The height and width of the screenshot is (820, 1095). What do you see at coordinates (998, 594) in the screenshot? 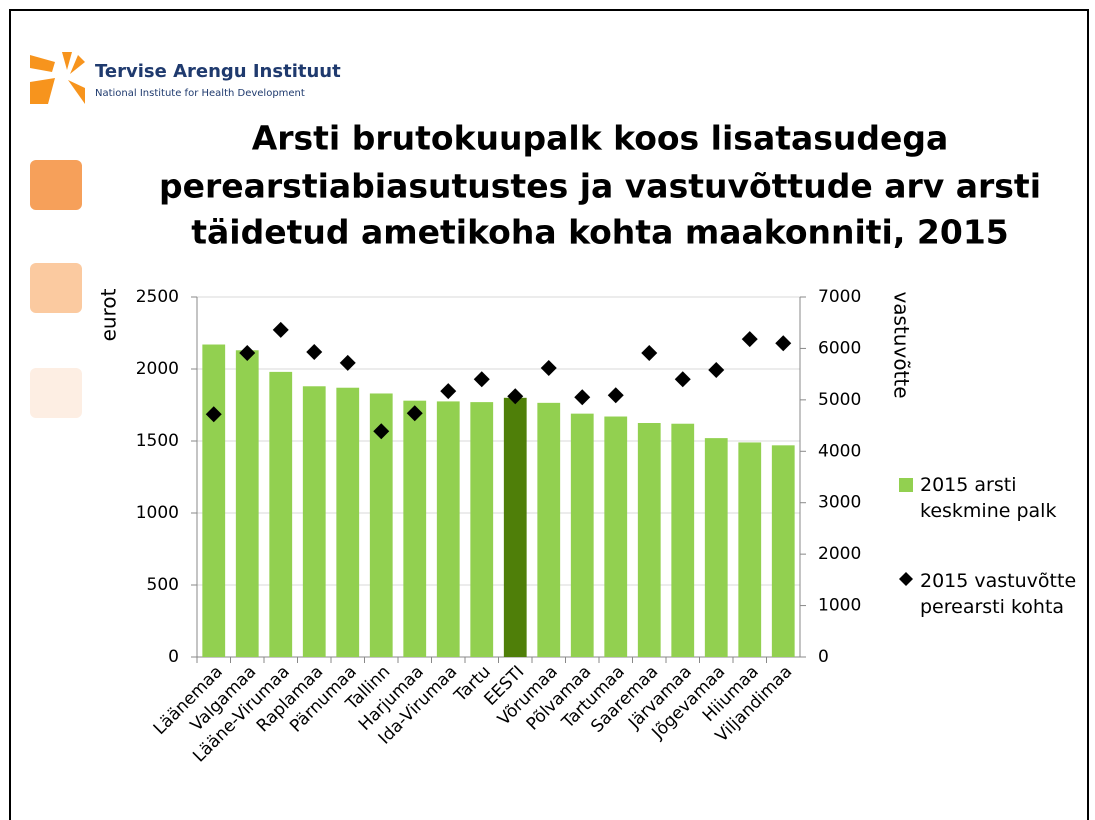
I see `legend-entry: 2015 vastuvõtte perearsti kohta` at bounding box center [998, 594].